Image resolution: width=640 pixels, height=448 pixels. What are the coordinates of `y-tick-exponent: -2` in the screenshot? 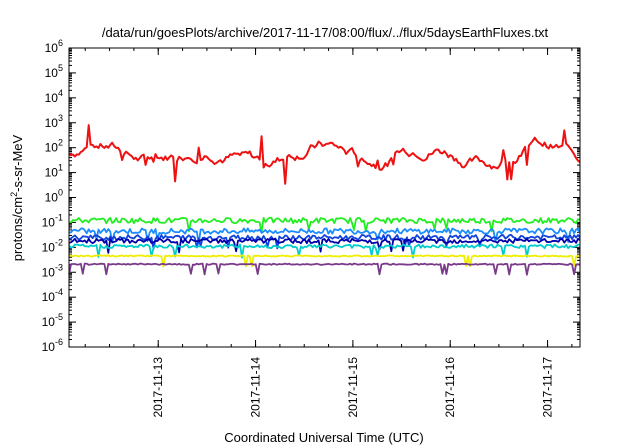 It's located at (59, 242).